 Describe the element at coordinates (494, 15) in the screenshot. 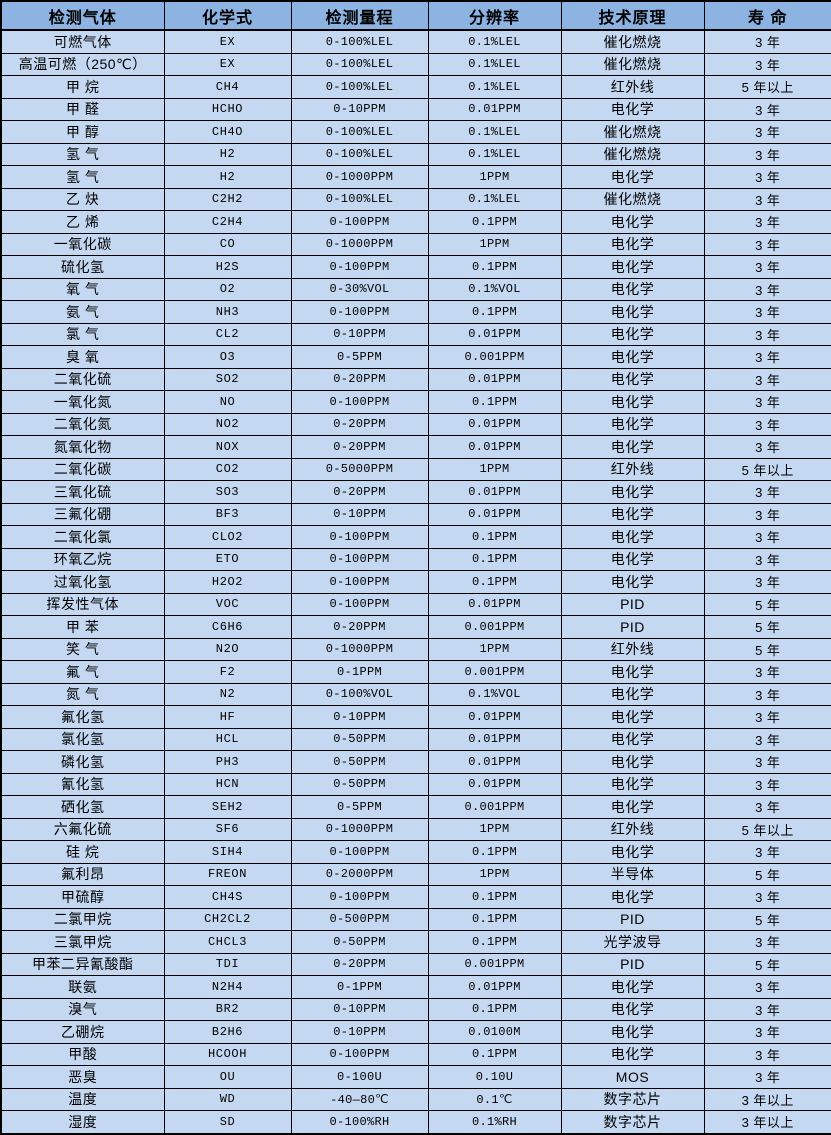

I see `column-header-resolution: 分辨率` at that location.